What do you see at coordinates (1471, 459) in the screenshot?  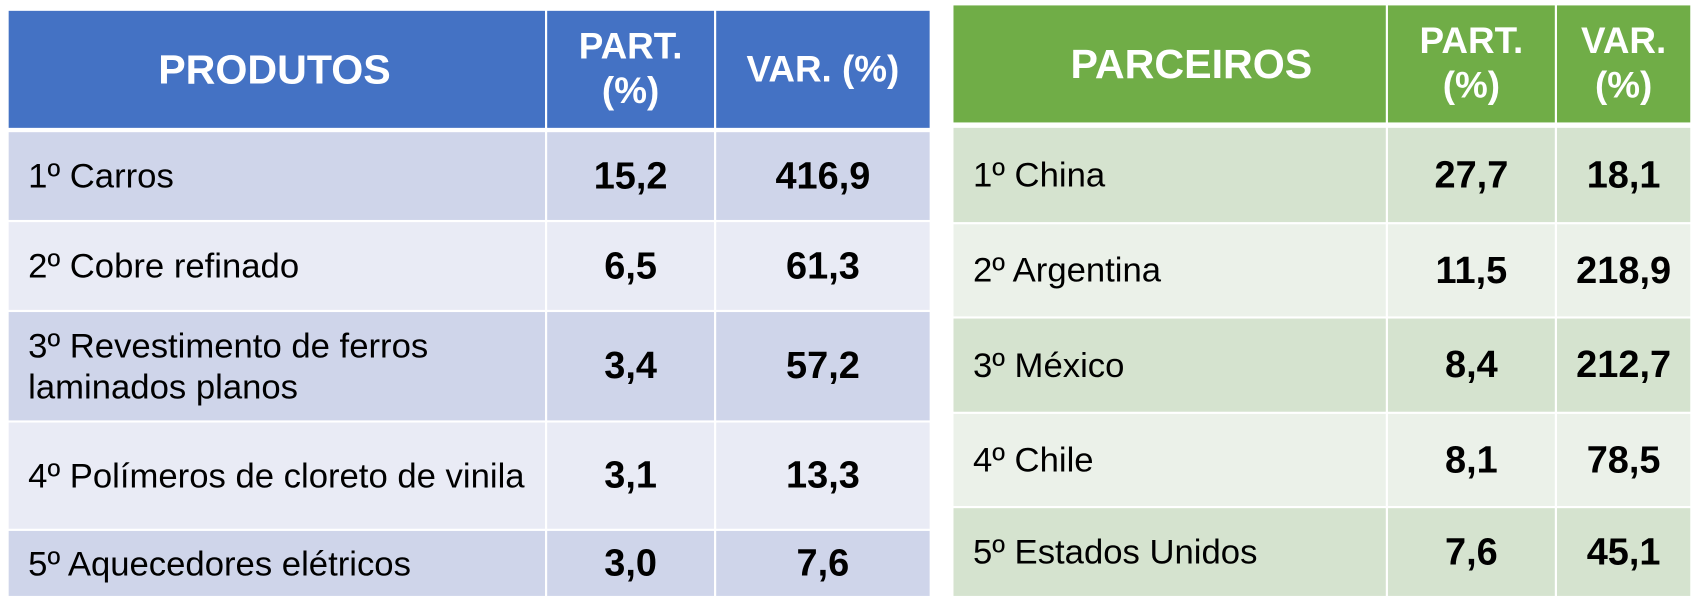 I see `row-part: 8,1` at bounding box center [1471, 459].